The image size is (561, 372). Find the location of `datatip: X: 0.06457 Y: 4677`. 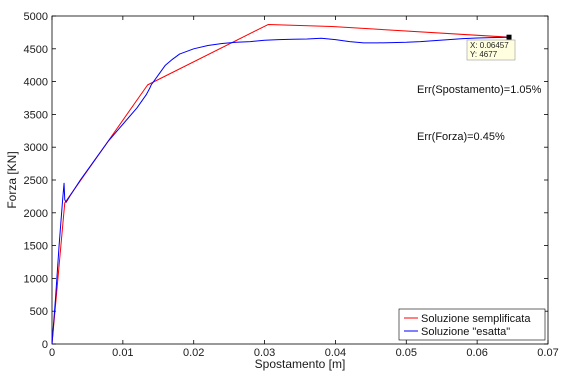

datatip: X: 0.06457 Y: 4677 is located at coordinates (491, 47).